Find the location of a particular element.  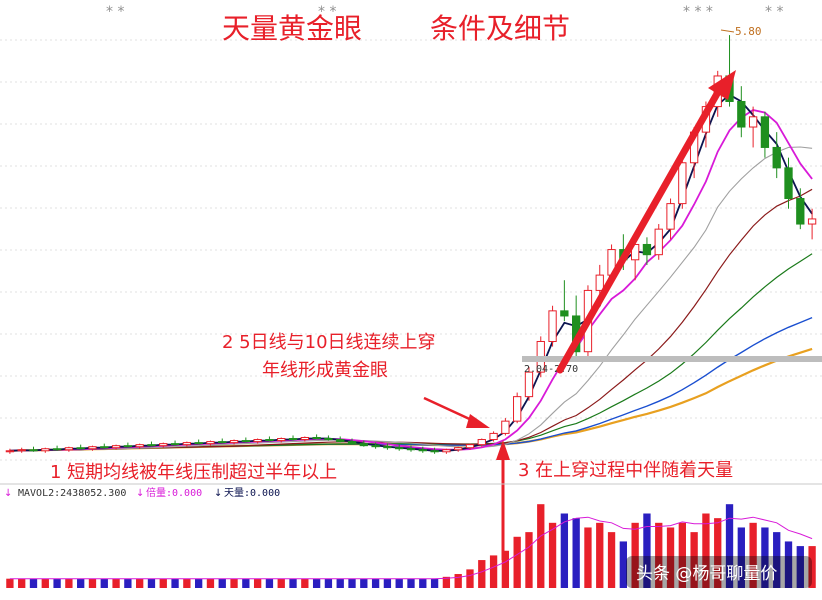

mavol-label: MAVOL2:2438052.300 is located at coordinates (72, 493).